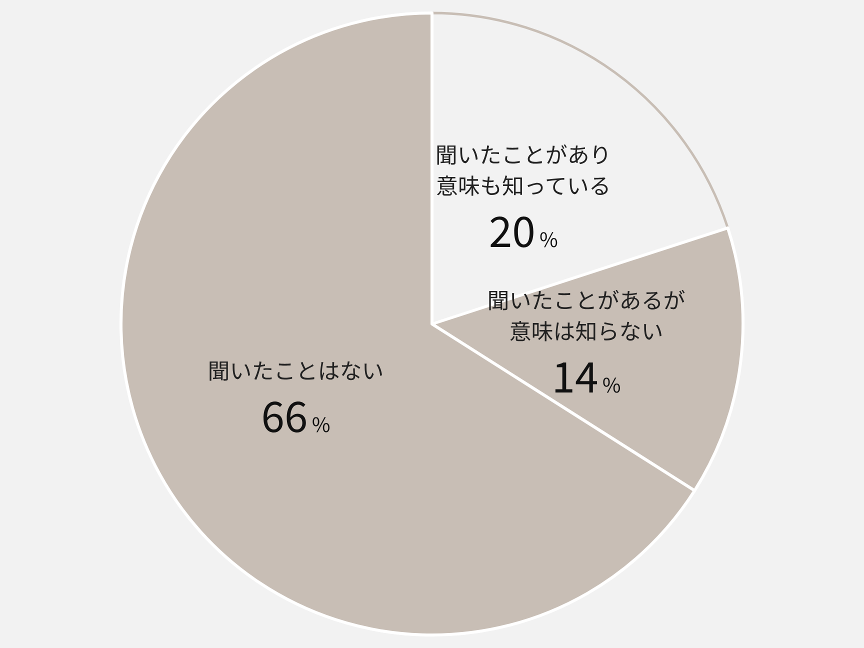  Describe the element at coordinates (586, 375) in the screenshot. I see `data-label: 14%` at that location.